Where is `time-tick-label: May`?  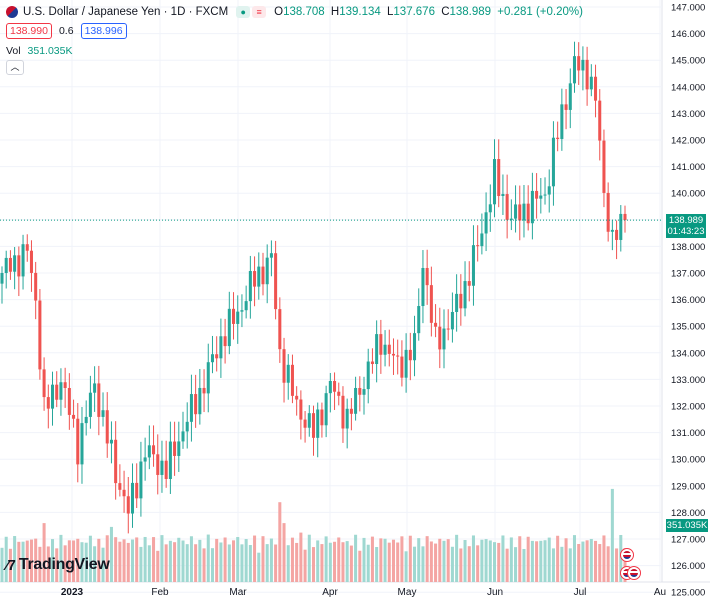 time-tick-label: May is located at coordinates (407, 592).